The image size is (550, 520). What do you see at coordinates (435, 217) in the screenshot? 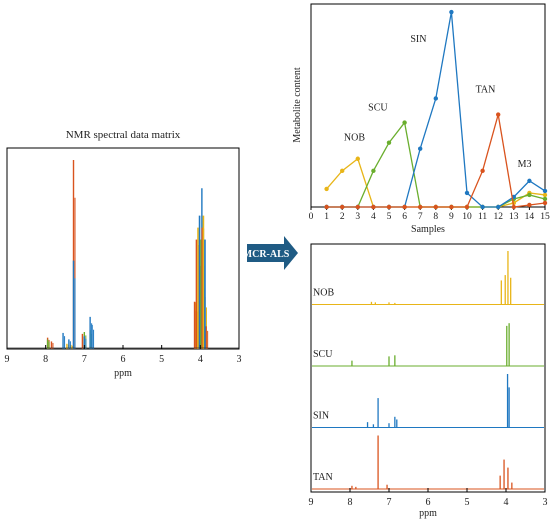
I see `profile-x-tick-label: 8` at bounding box center [435, 217].